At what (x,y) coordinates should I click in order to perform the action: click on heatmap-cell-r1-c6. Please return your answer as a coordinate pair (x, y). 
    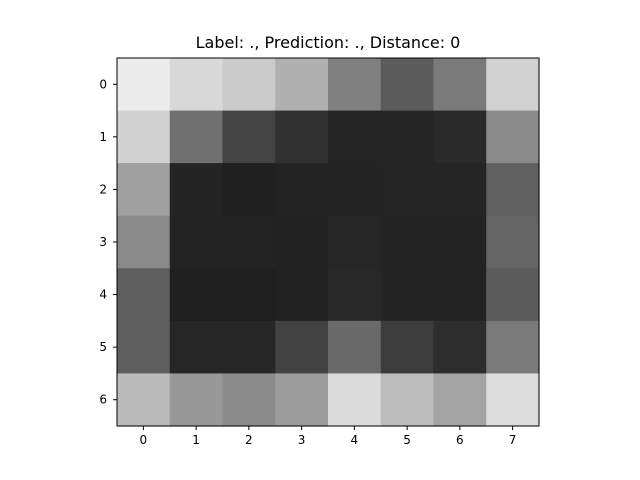
    Looking at the image, I should click on (460, 137).